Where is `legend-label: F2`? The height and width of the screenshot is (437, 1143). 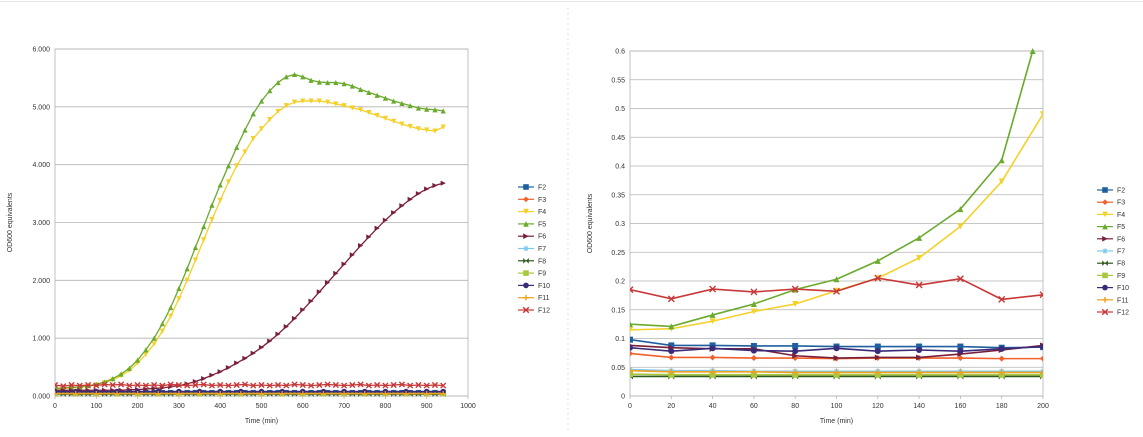
legend-label: F2 is located at coordinates (542, 188).